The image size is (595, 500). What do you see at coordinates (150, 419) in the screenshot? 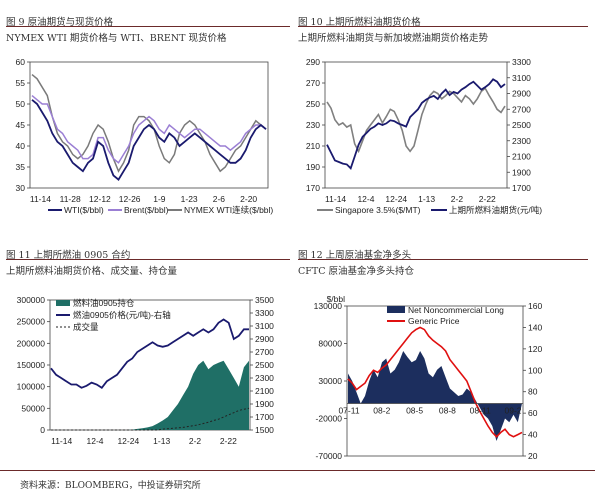
I see `series-line-volume` at bounding box center [150, 419].